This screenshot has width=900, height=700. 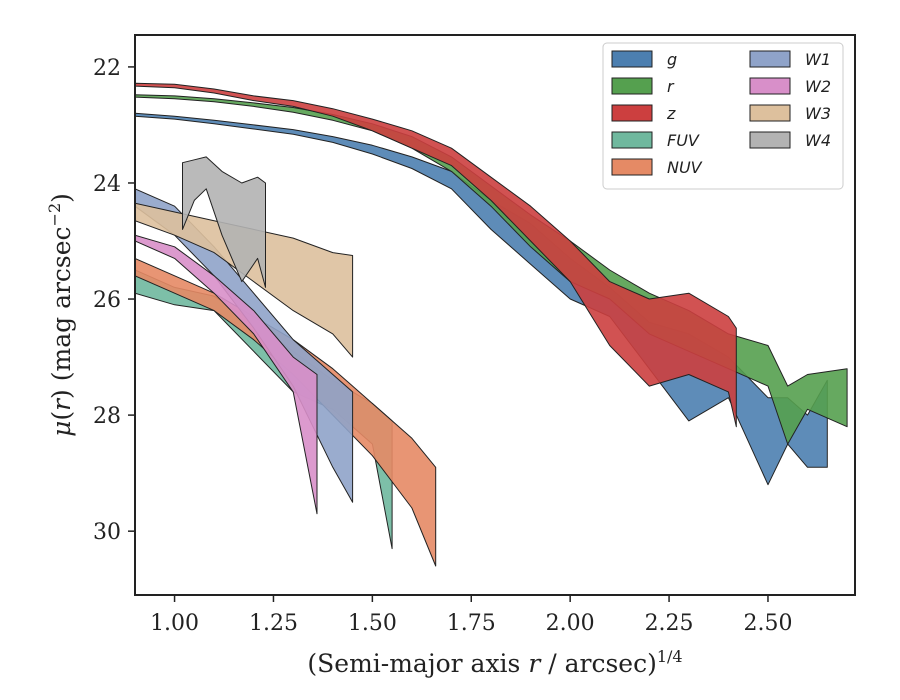 I want to click on legend-item-z: z, so click(x=643, y=113).